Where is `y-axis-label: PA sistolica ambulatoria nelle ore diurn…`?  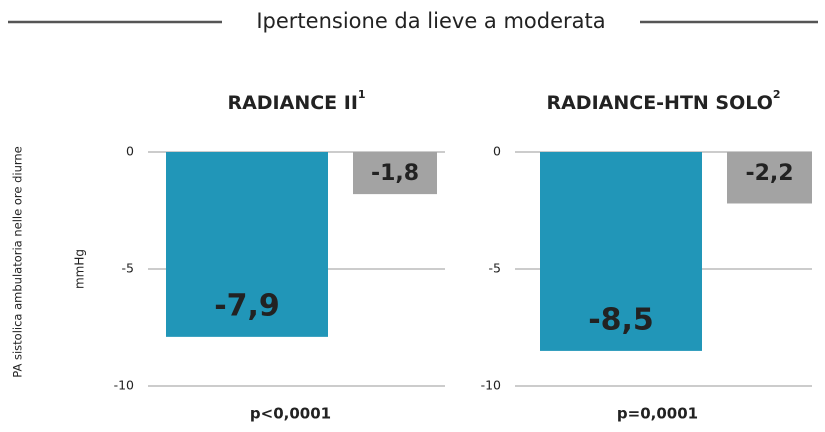
y-axis-label: PA sistolica ambulatoria nelle ore diurn… is located at coordinates (18, 262).